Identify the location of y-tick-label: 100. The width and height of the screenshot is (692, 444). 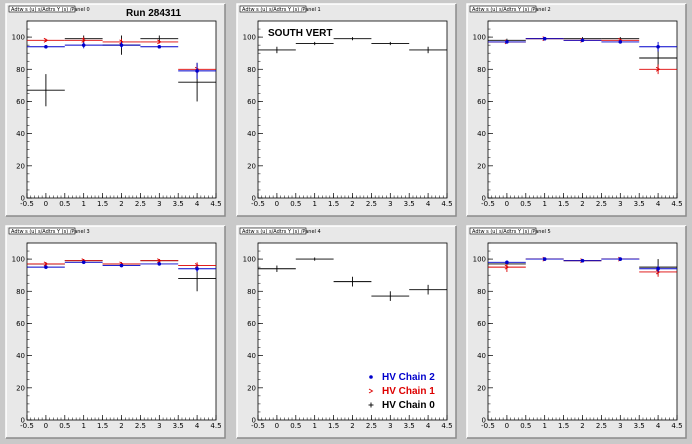
(249, 38).